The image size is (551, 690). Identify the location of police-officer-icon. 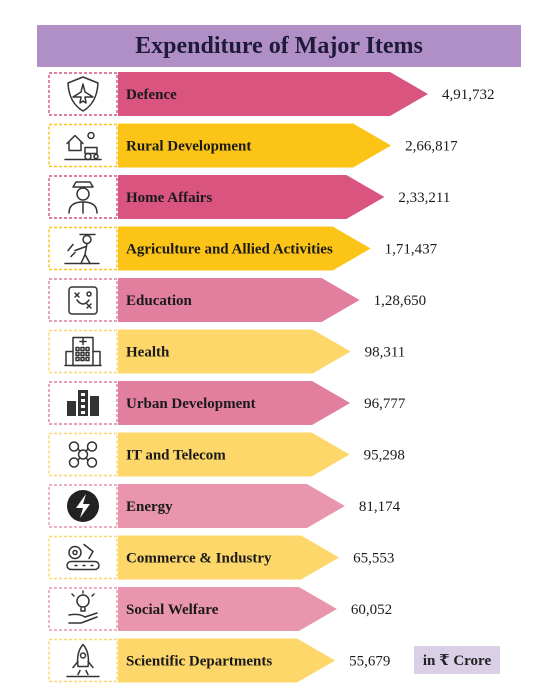
(83, 197).